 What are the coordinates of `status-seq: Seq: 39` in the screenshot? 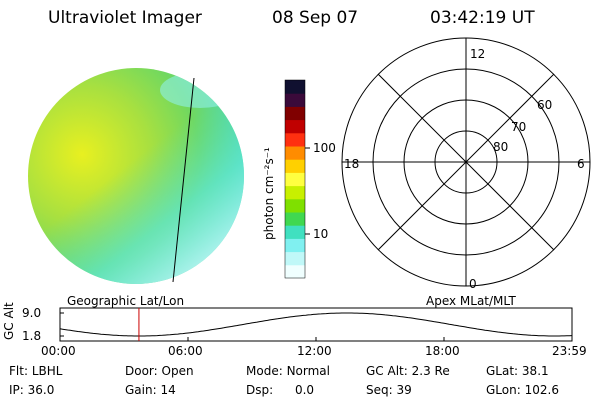 It's located at (389, 390).